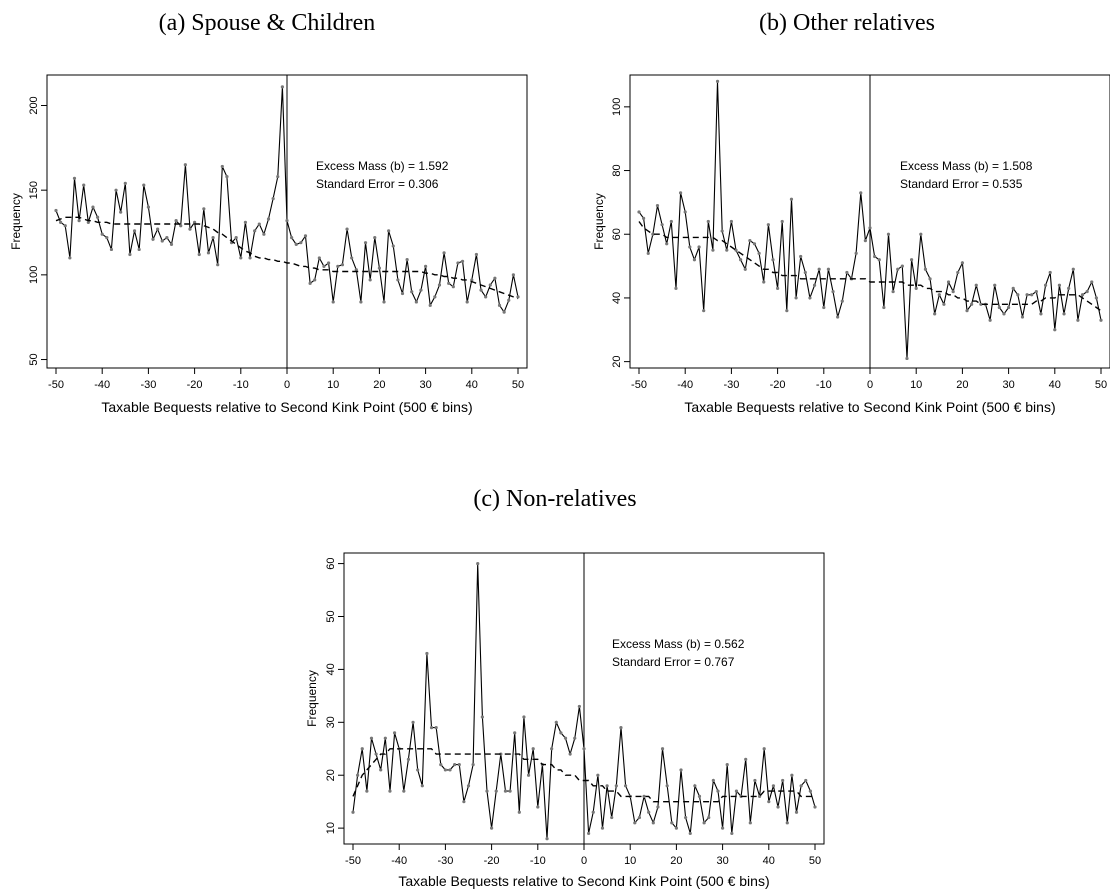 The width and height of the screenshot is (1110, 893). What do you see at coordinates (870, 266) in the screenshot?
I see `counterfactual-line` at bounding box center [870, 266].